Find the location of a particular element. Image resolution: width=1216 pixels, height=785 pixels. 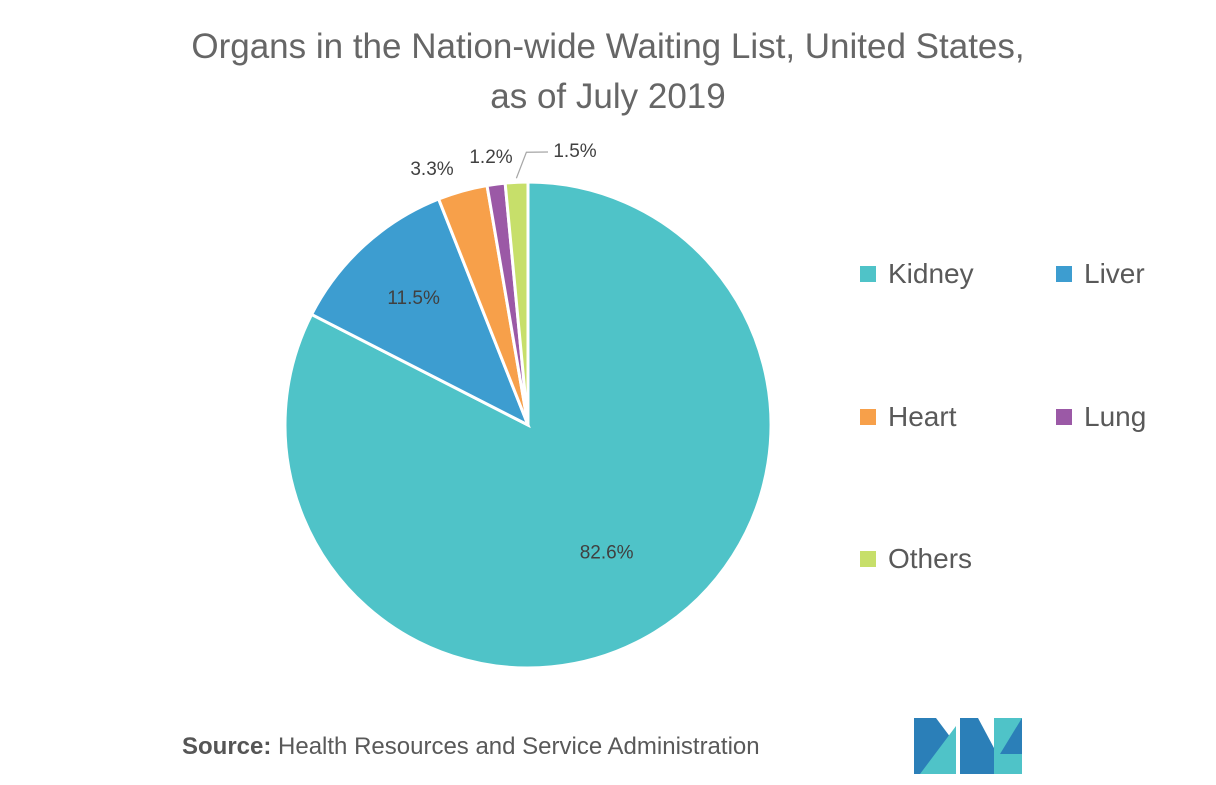

legend-item-heart: Heart is located at coordinates (908, 417).